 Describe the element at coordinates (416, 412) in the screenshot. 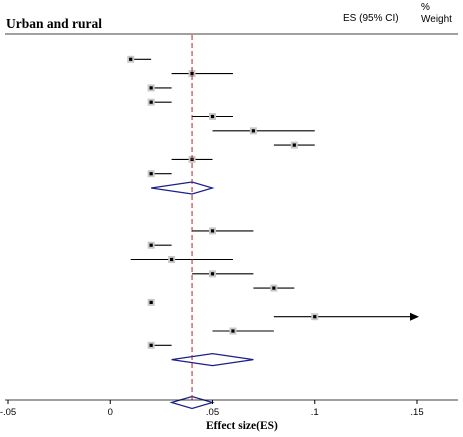

I see `x-tick-label: .15` at that location.